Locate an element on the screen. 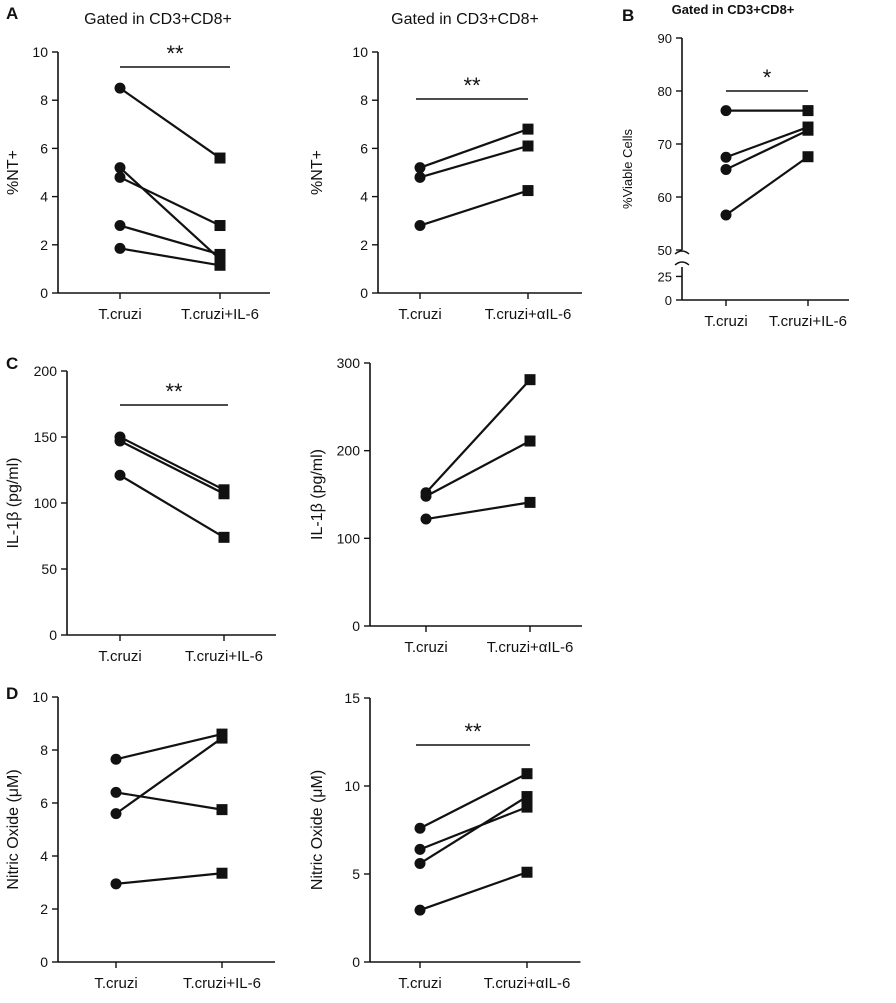 Image resolution: width=896 pixels, height=1003 pixels. d-left-category-label: T.cruzi+IL-6 is located at coordinates (222, 983).